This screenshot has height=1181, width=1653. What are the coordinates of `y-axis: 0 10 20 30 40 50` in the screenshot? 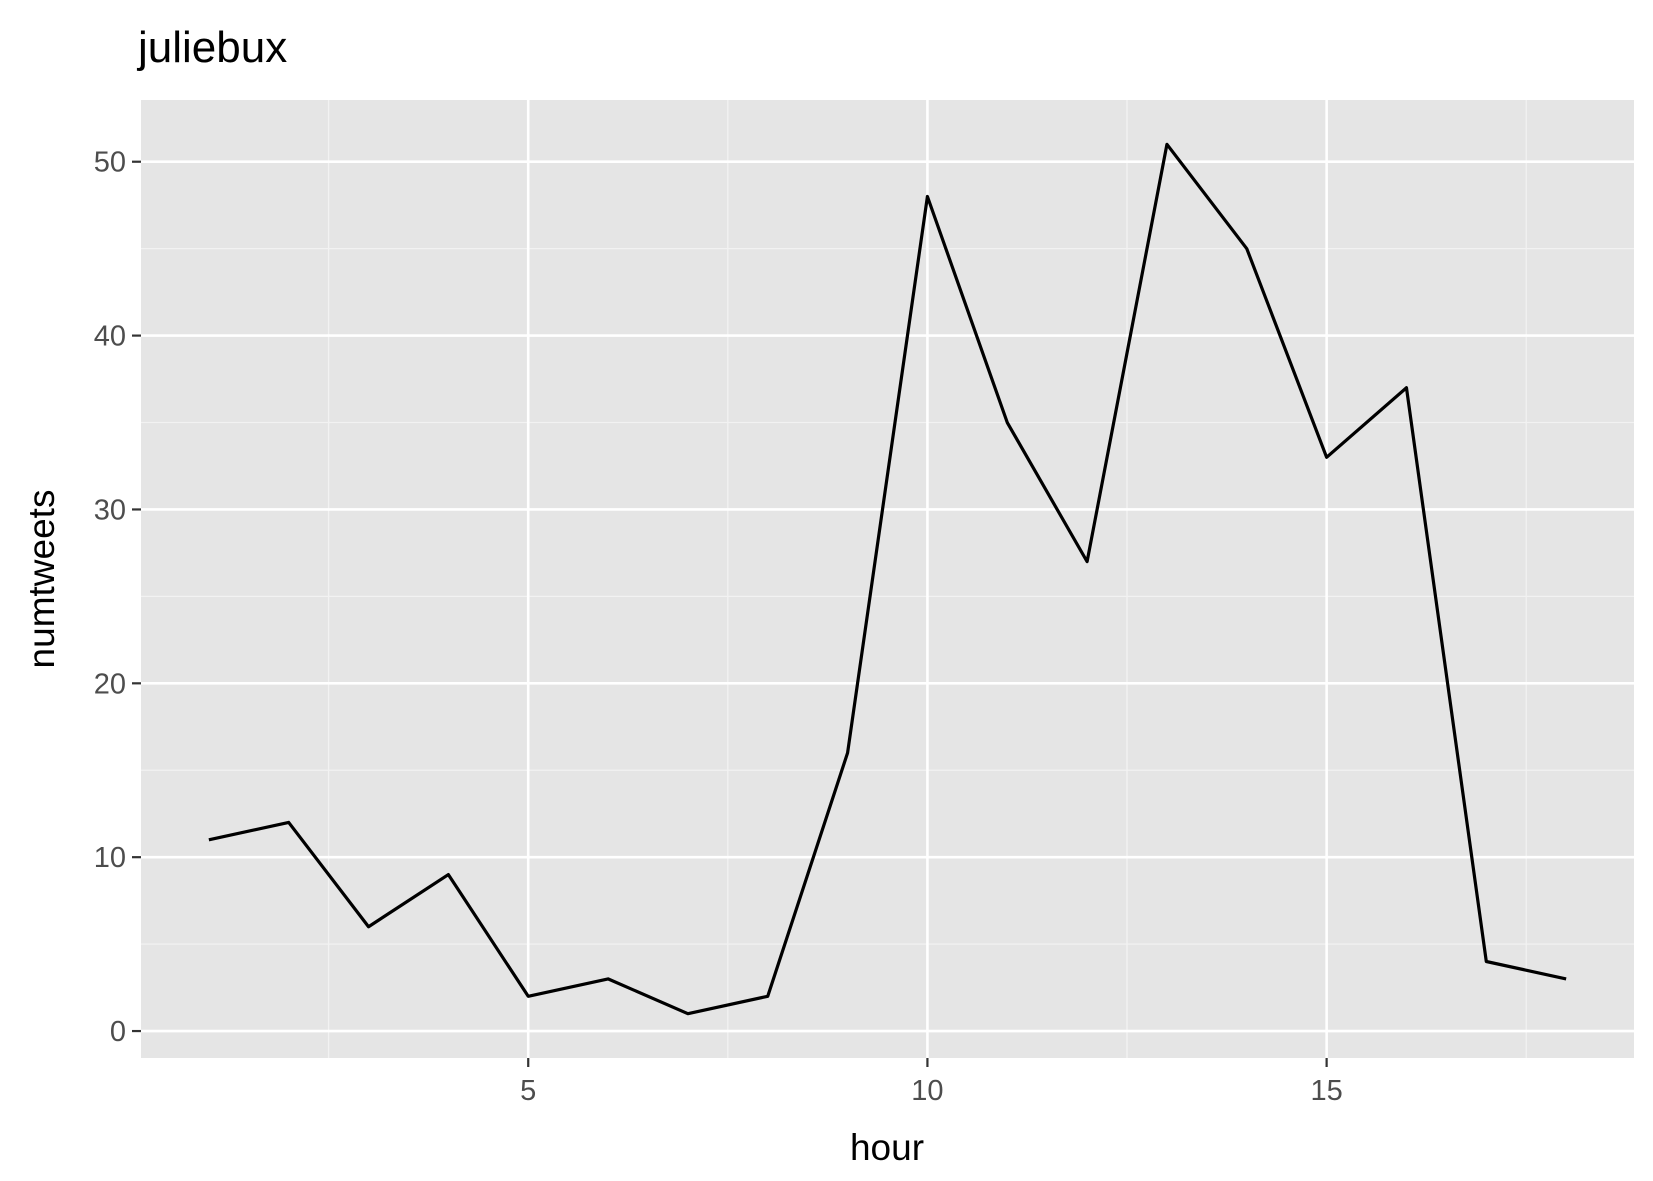 It's located at (117, 597).